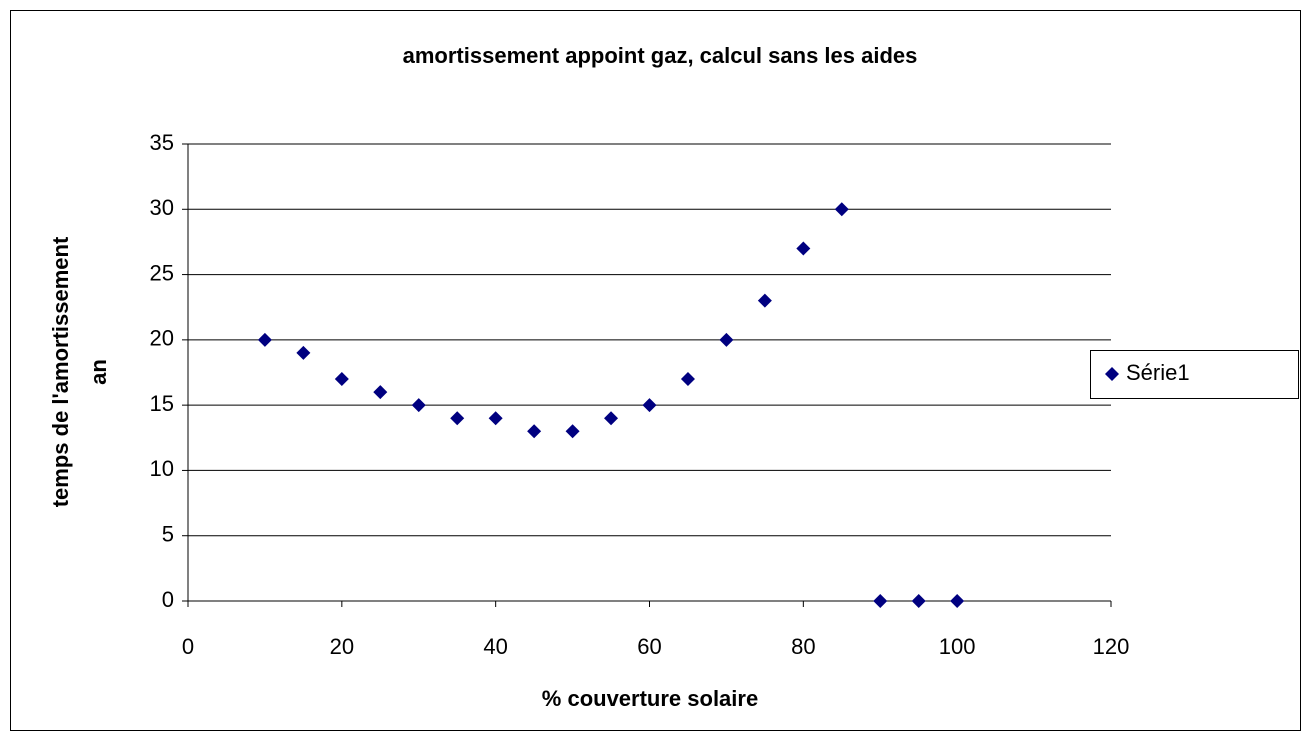  What do you see at coordinates (957, 646) in the screenshot?
I see `x-tick-label: 100` at bounding box center [957, 646].